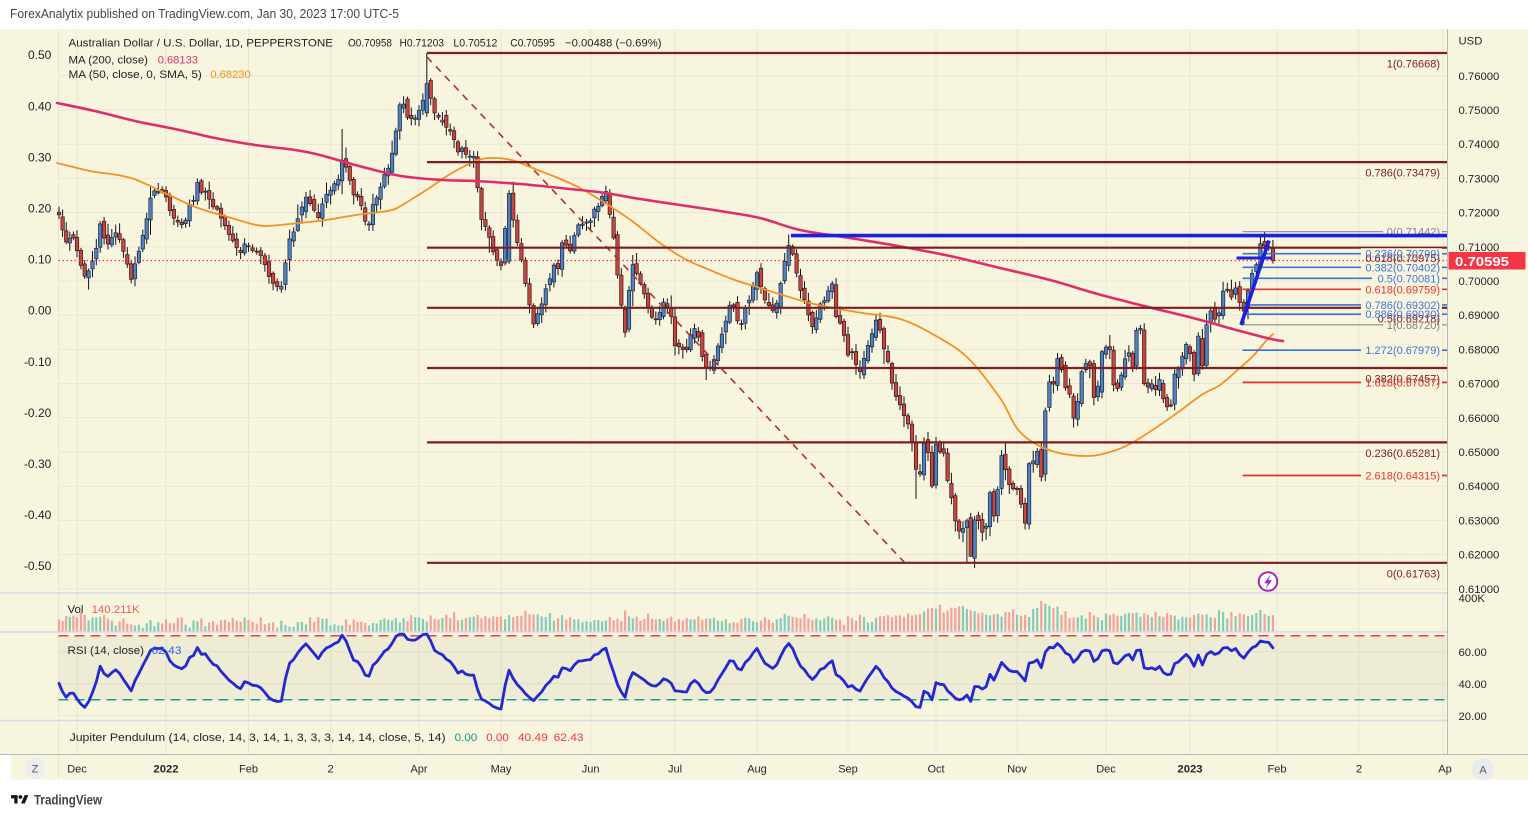 Image resolution: width=1528 pixels, height=823 pixels. What do you see at coordinates (1473, 653) in the screenshot?
I see `svg-text: 60.00` at bounding box center [1473, 653].